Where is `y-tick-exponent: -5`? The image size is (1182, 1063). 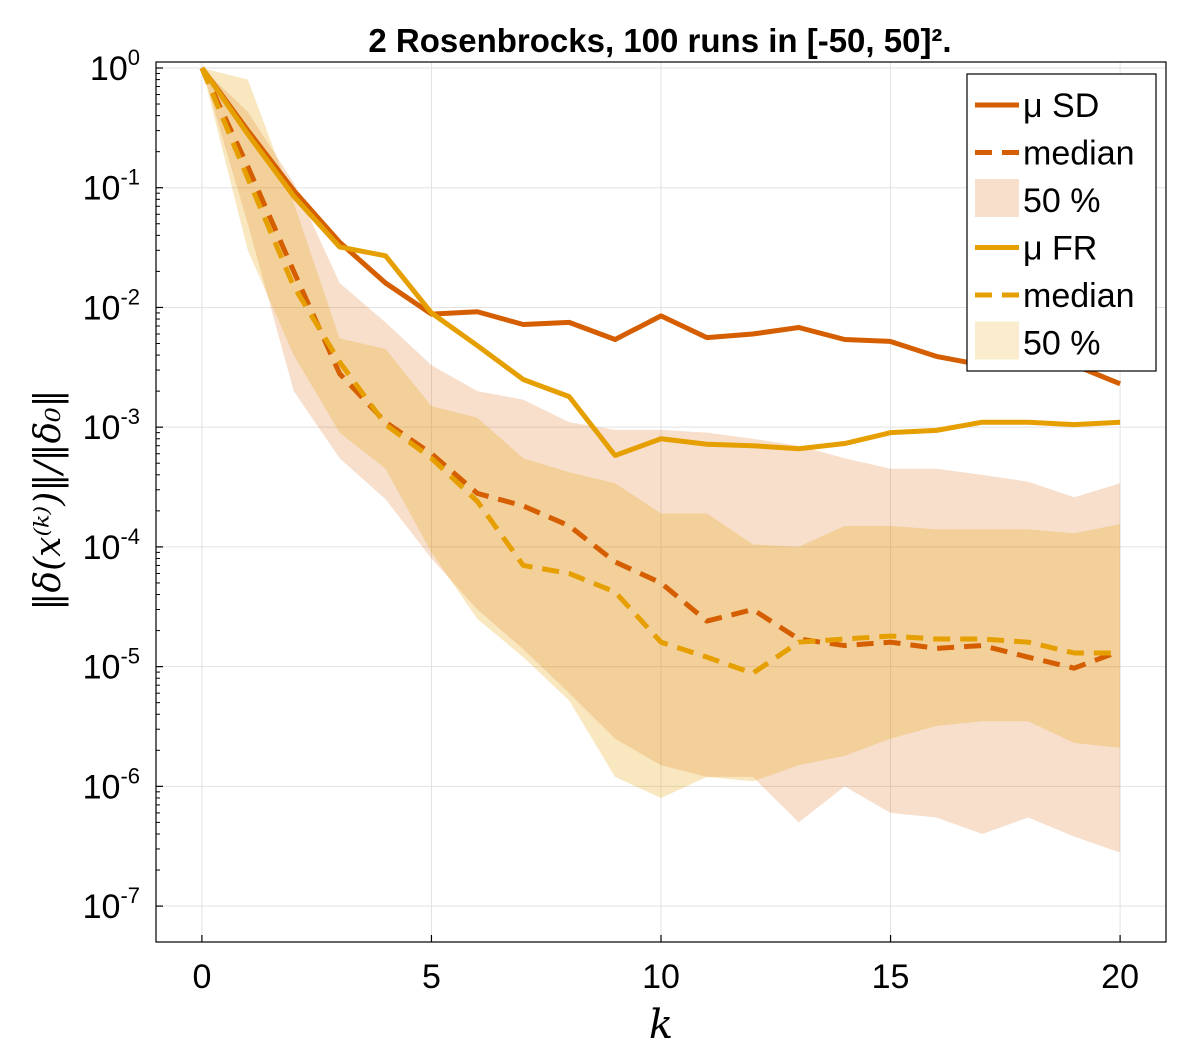 y-tick-exponent: -5 is located at coordinates (130, 656).